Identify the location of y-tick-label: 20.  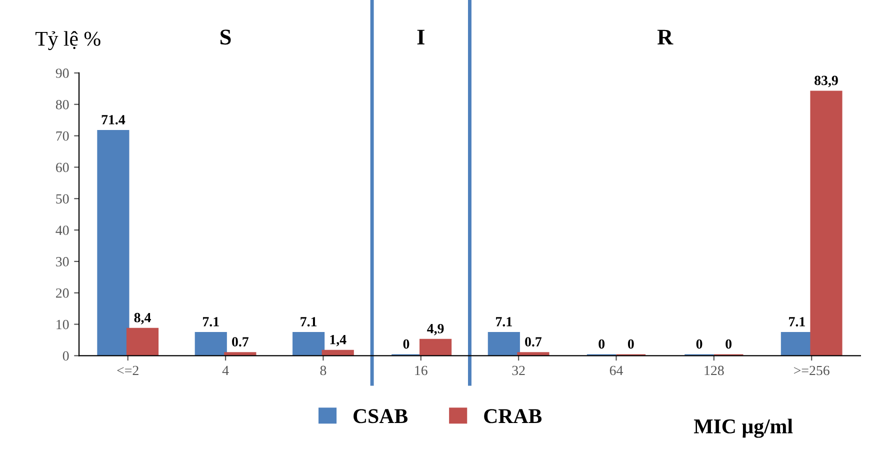
(62, 293).